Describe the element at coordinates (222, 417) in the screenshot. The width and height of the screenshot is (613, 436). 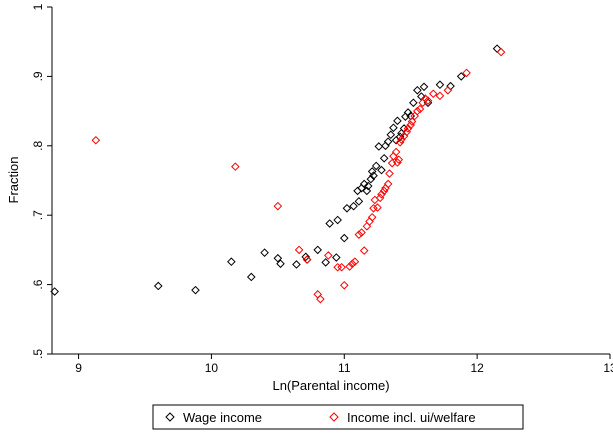
I see `legend-label-wage-income: Wage income` at that location.